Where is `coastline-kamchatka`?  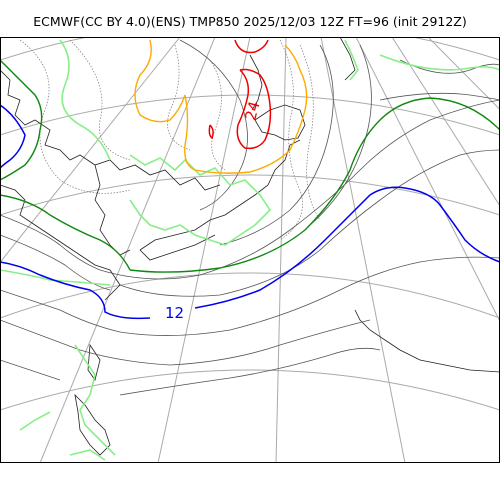
coastline-kamchatka is located at coordinates (347, 59).